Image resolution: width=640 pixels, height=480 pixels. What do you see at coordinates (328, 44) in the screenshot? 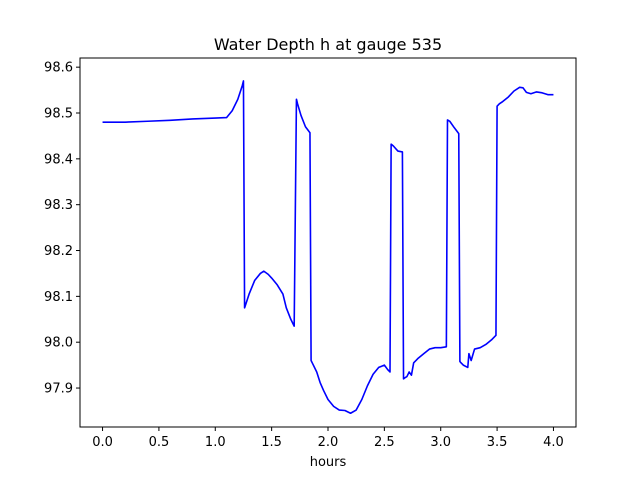
I see `chart-title: Water Depth h at gauge 535` at bounding box center [328, 44].